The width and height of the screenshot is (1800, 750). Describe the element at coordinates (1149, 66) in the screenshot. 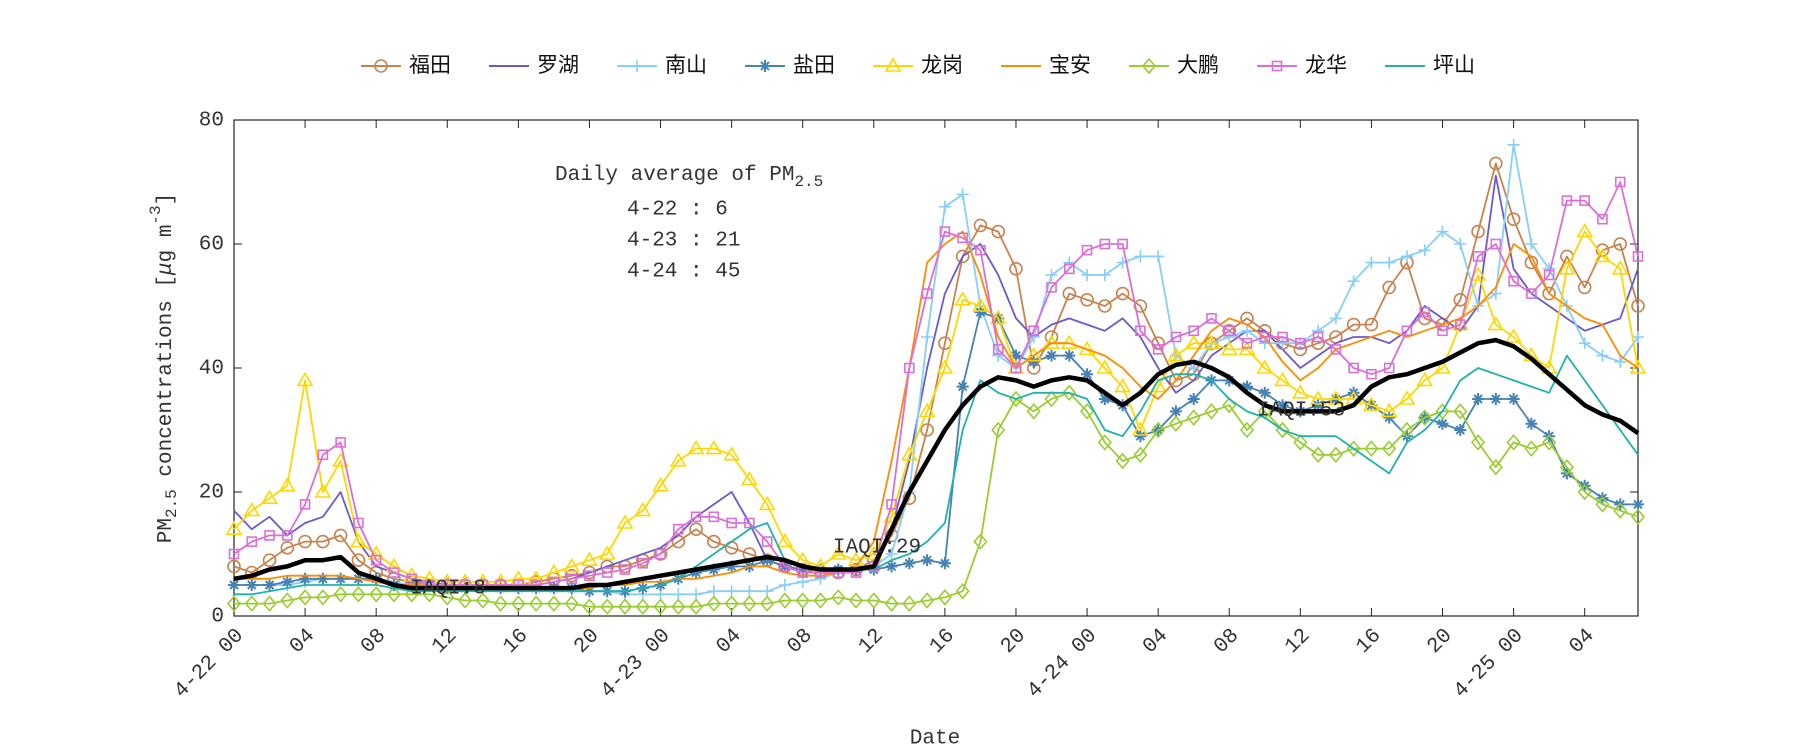

I see `legend-marker` at that location.